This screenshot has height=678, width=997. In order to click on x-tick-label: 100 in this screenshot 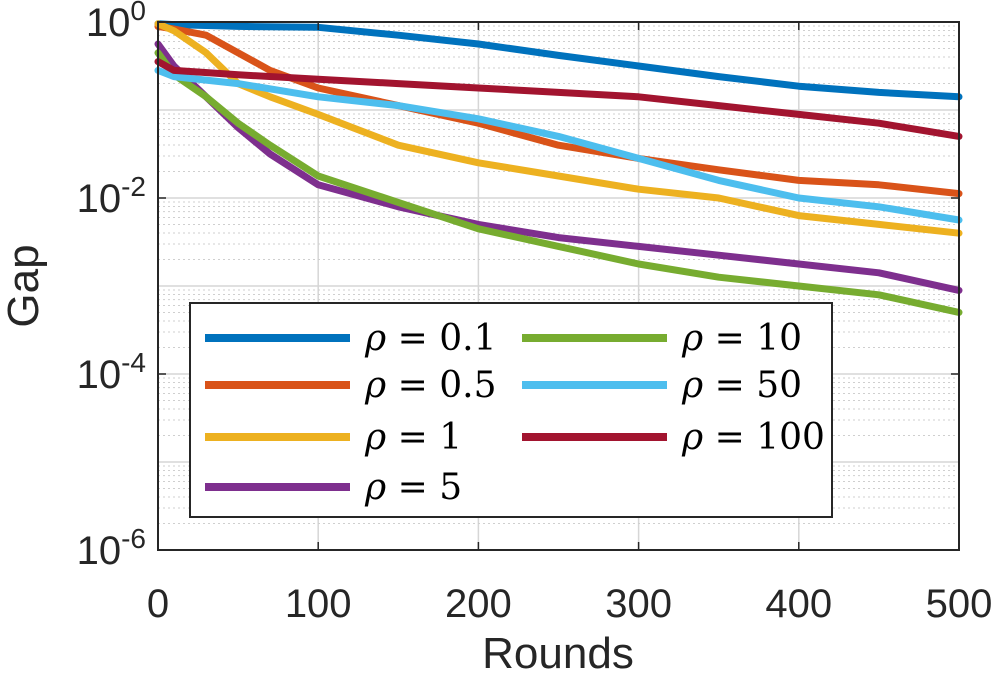, I will do `click(318, 604)`.